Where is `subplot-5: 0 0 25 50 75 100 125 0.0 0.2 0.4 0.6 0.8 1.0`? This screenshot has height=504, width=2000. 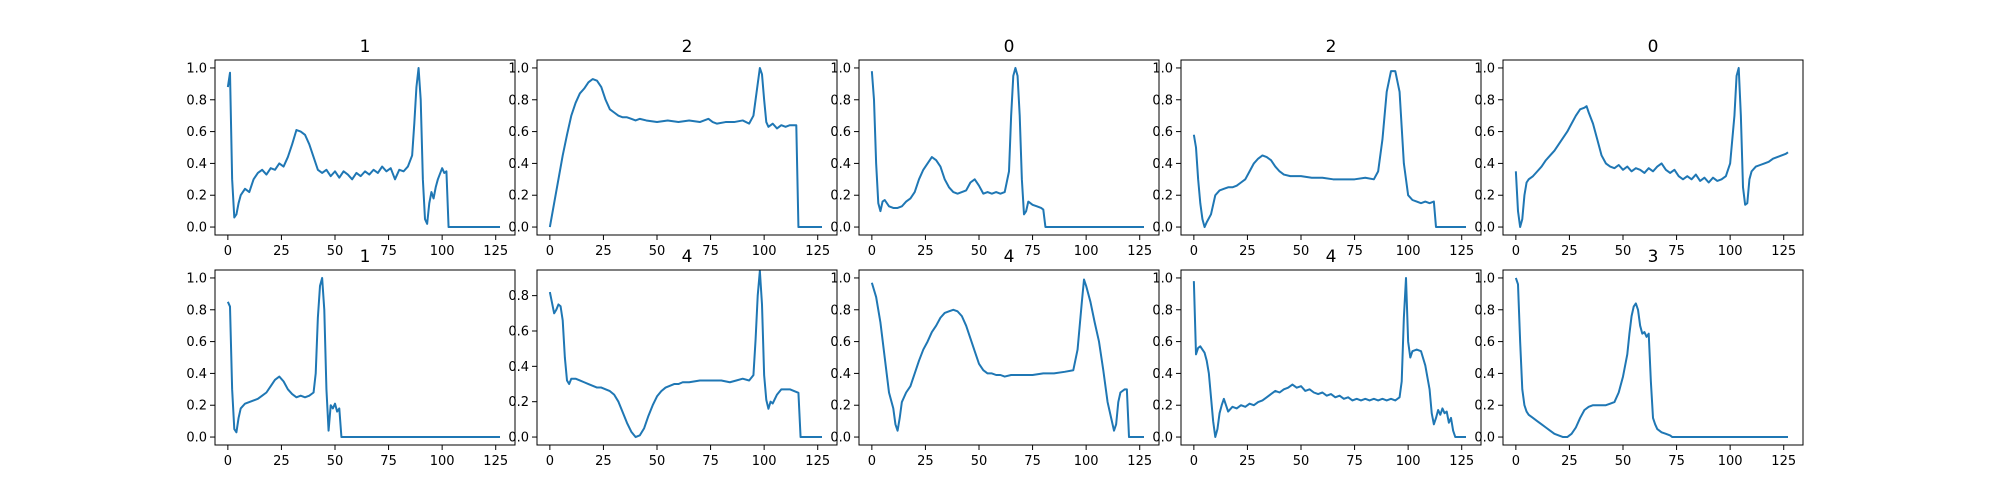
subplot-5: 0 0 25 50 75 100 125 0.0 0.2 0.4 0.6 0.8 1.0 is located at coordinates (1639, 148).